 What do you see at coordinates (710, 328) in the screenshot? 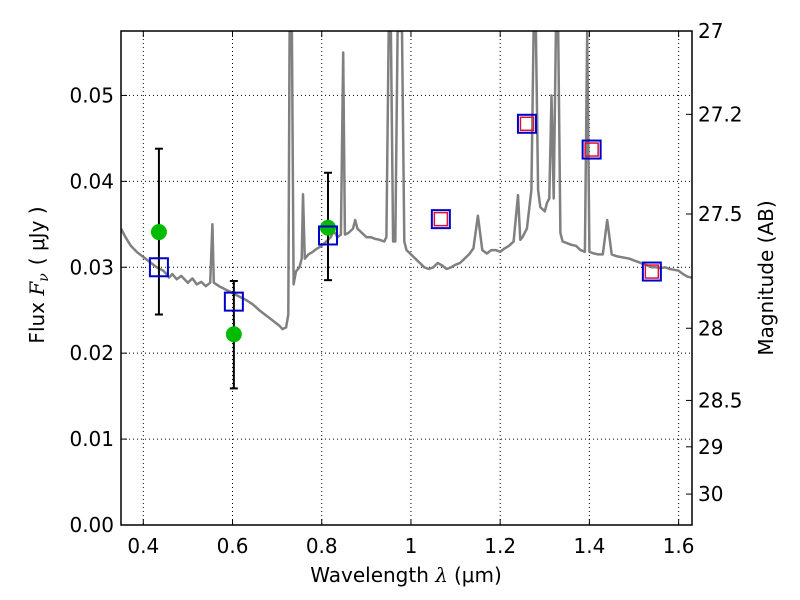
I see `right-tick-label: 28` at bounding box center [710, 328].